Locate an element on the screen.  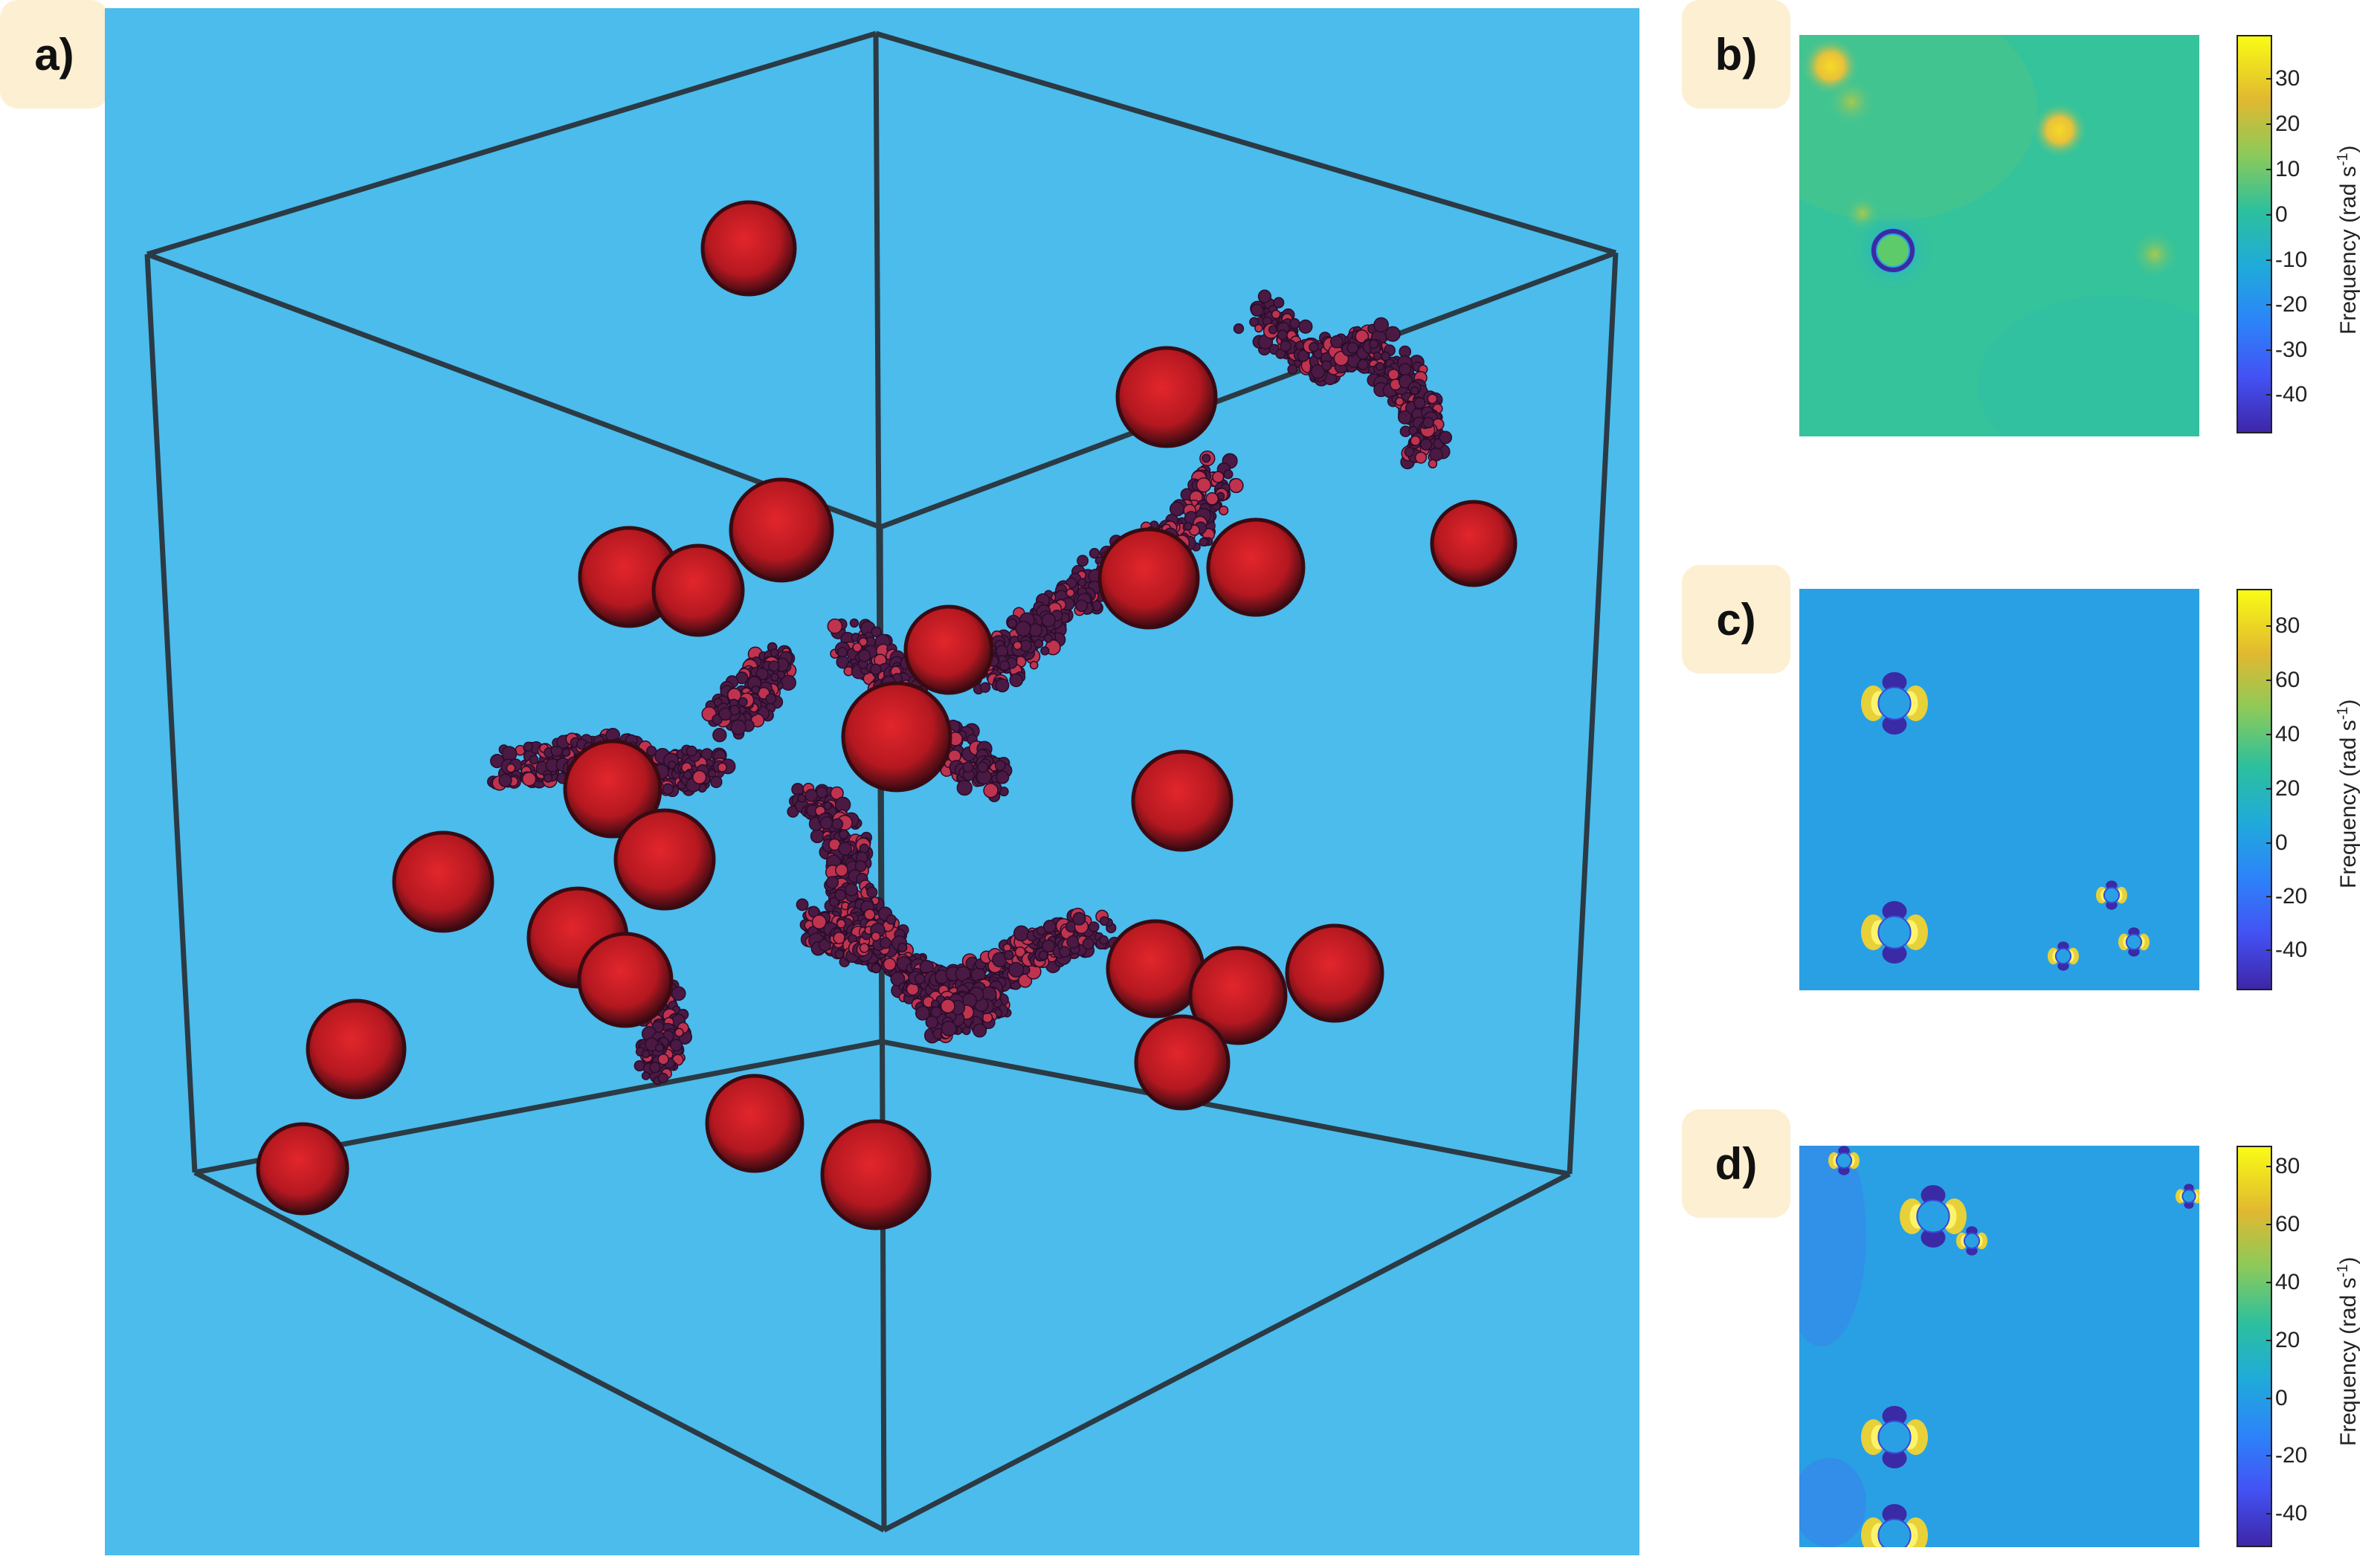
colorbar-b-label: Frequency (rad s-1) is located at coordinates (2348, 240).